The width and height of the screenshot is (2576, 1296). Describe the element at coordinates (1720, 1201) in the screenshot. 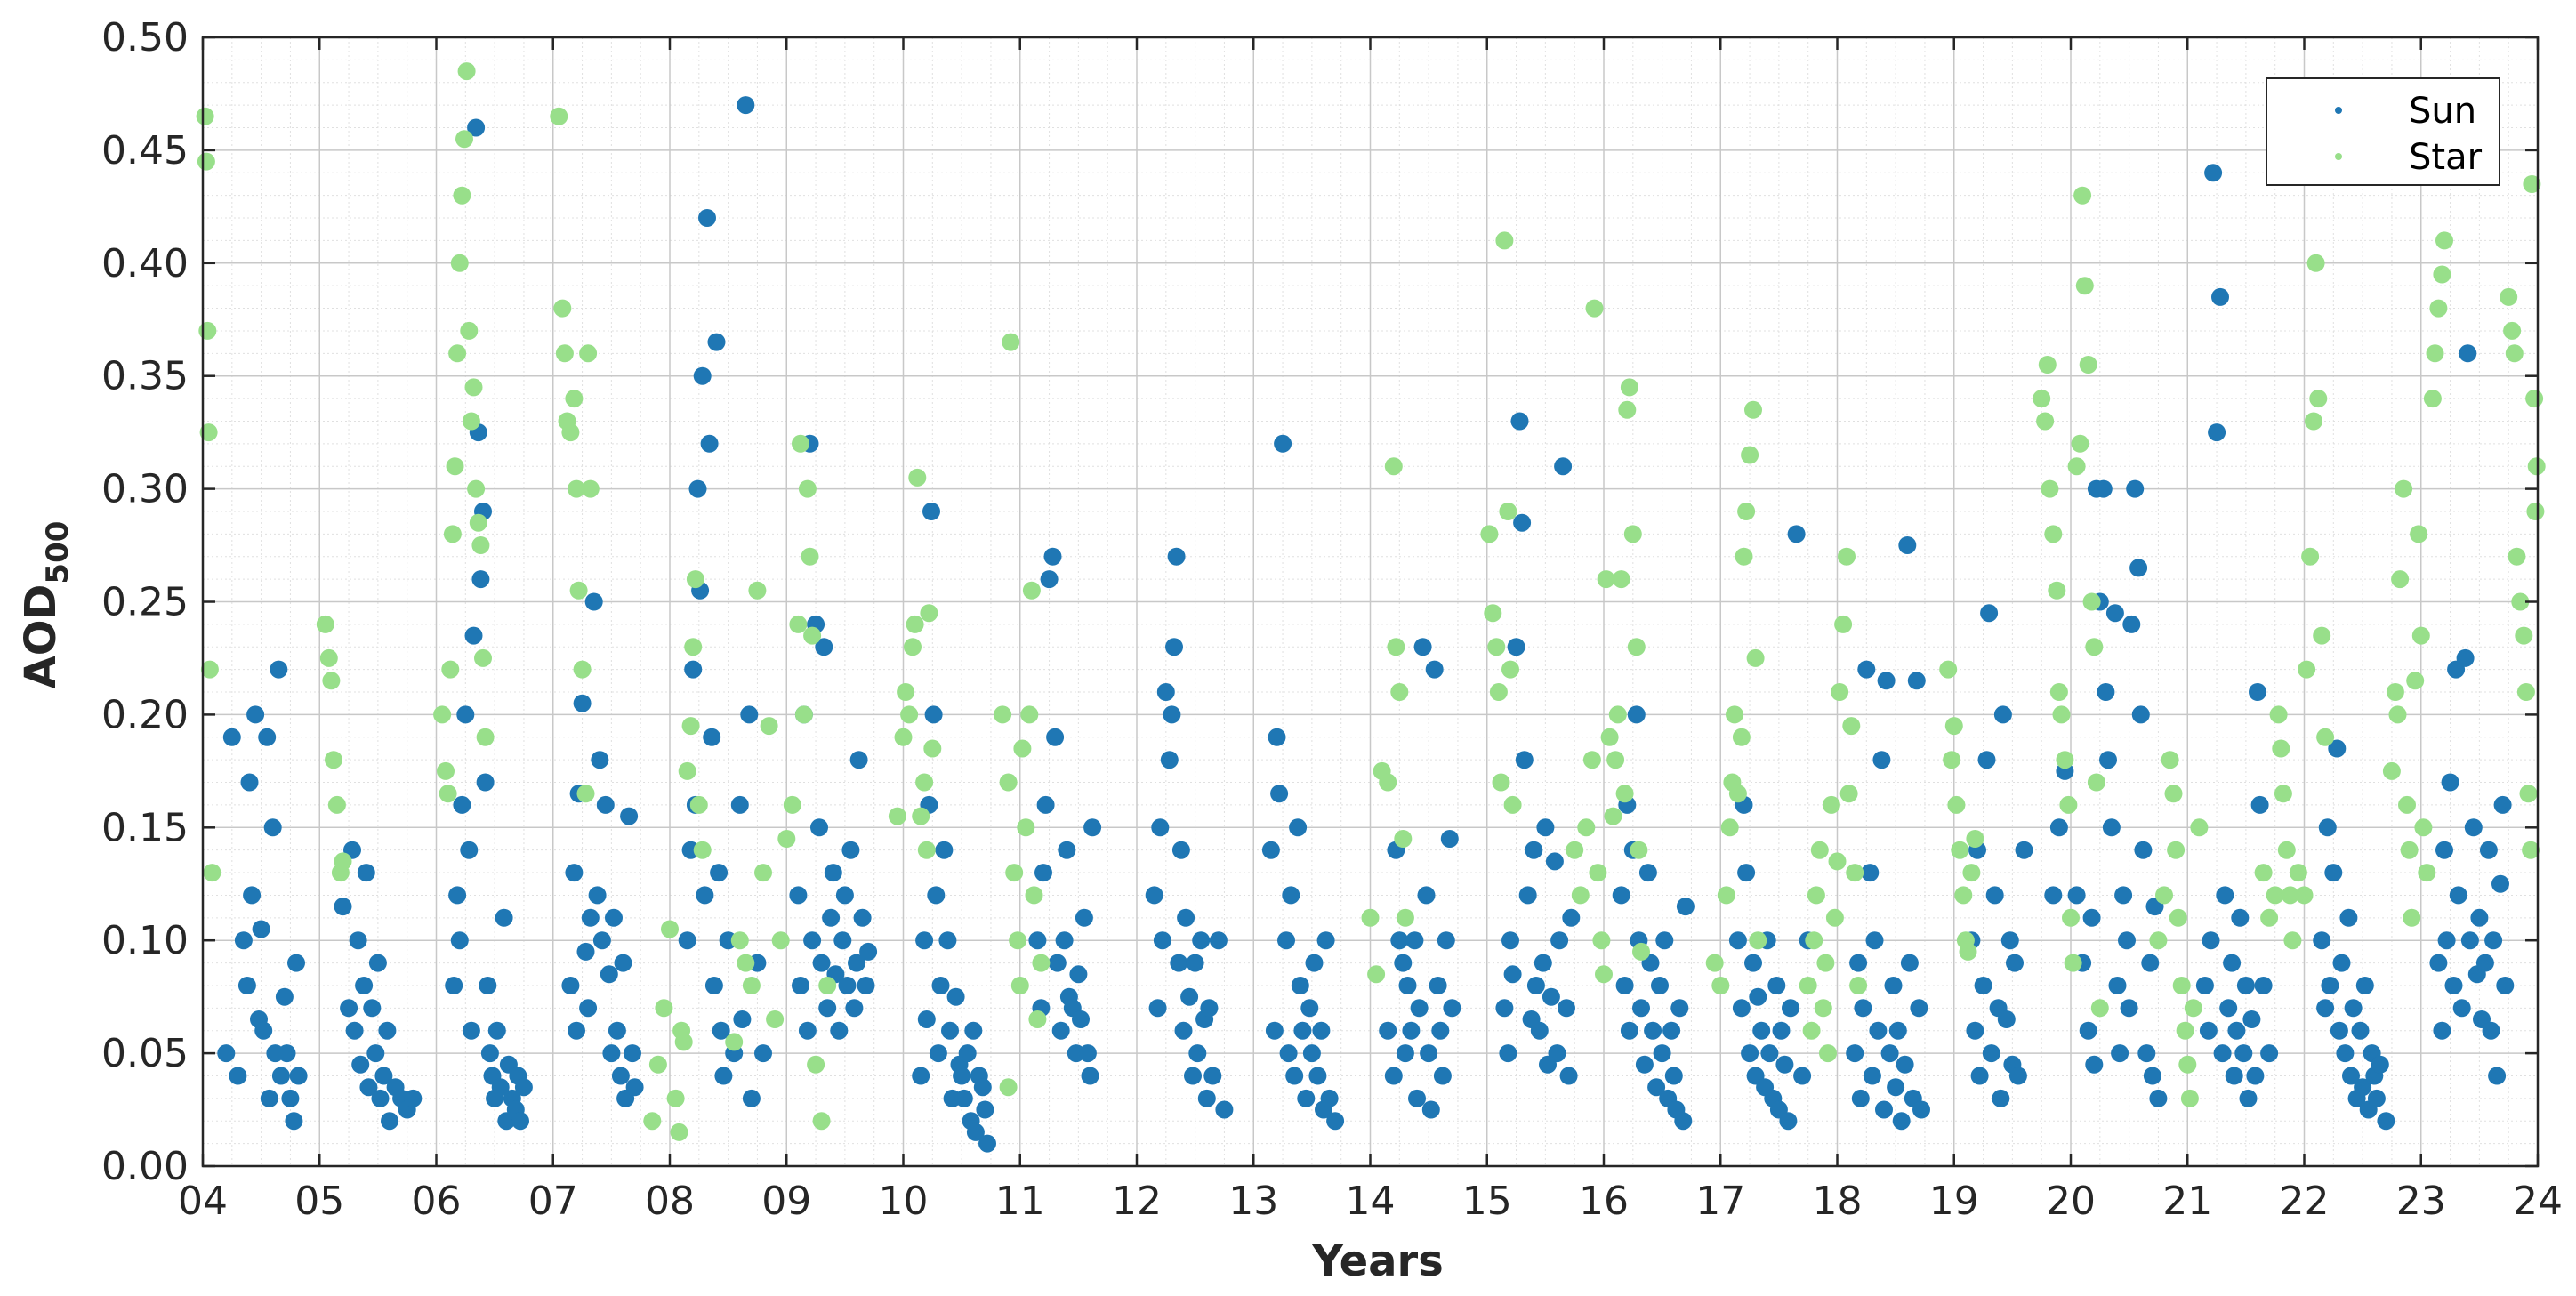

I see `x-tick-label: 17` at that location.